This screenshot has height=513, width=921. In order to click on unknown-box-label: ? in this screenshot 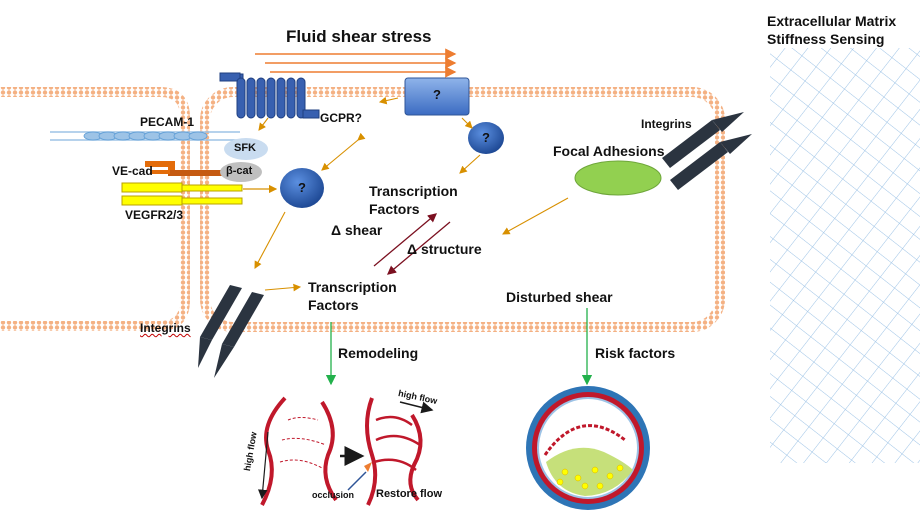, I will do `click(437, 94)`.